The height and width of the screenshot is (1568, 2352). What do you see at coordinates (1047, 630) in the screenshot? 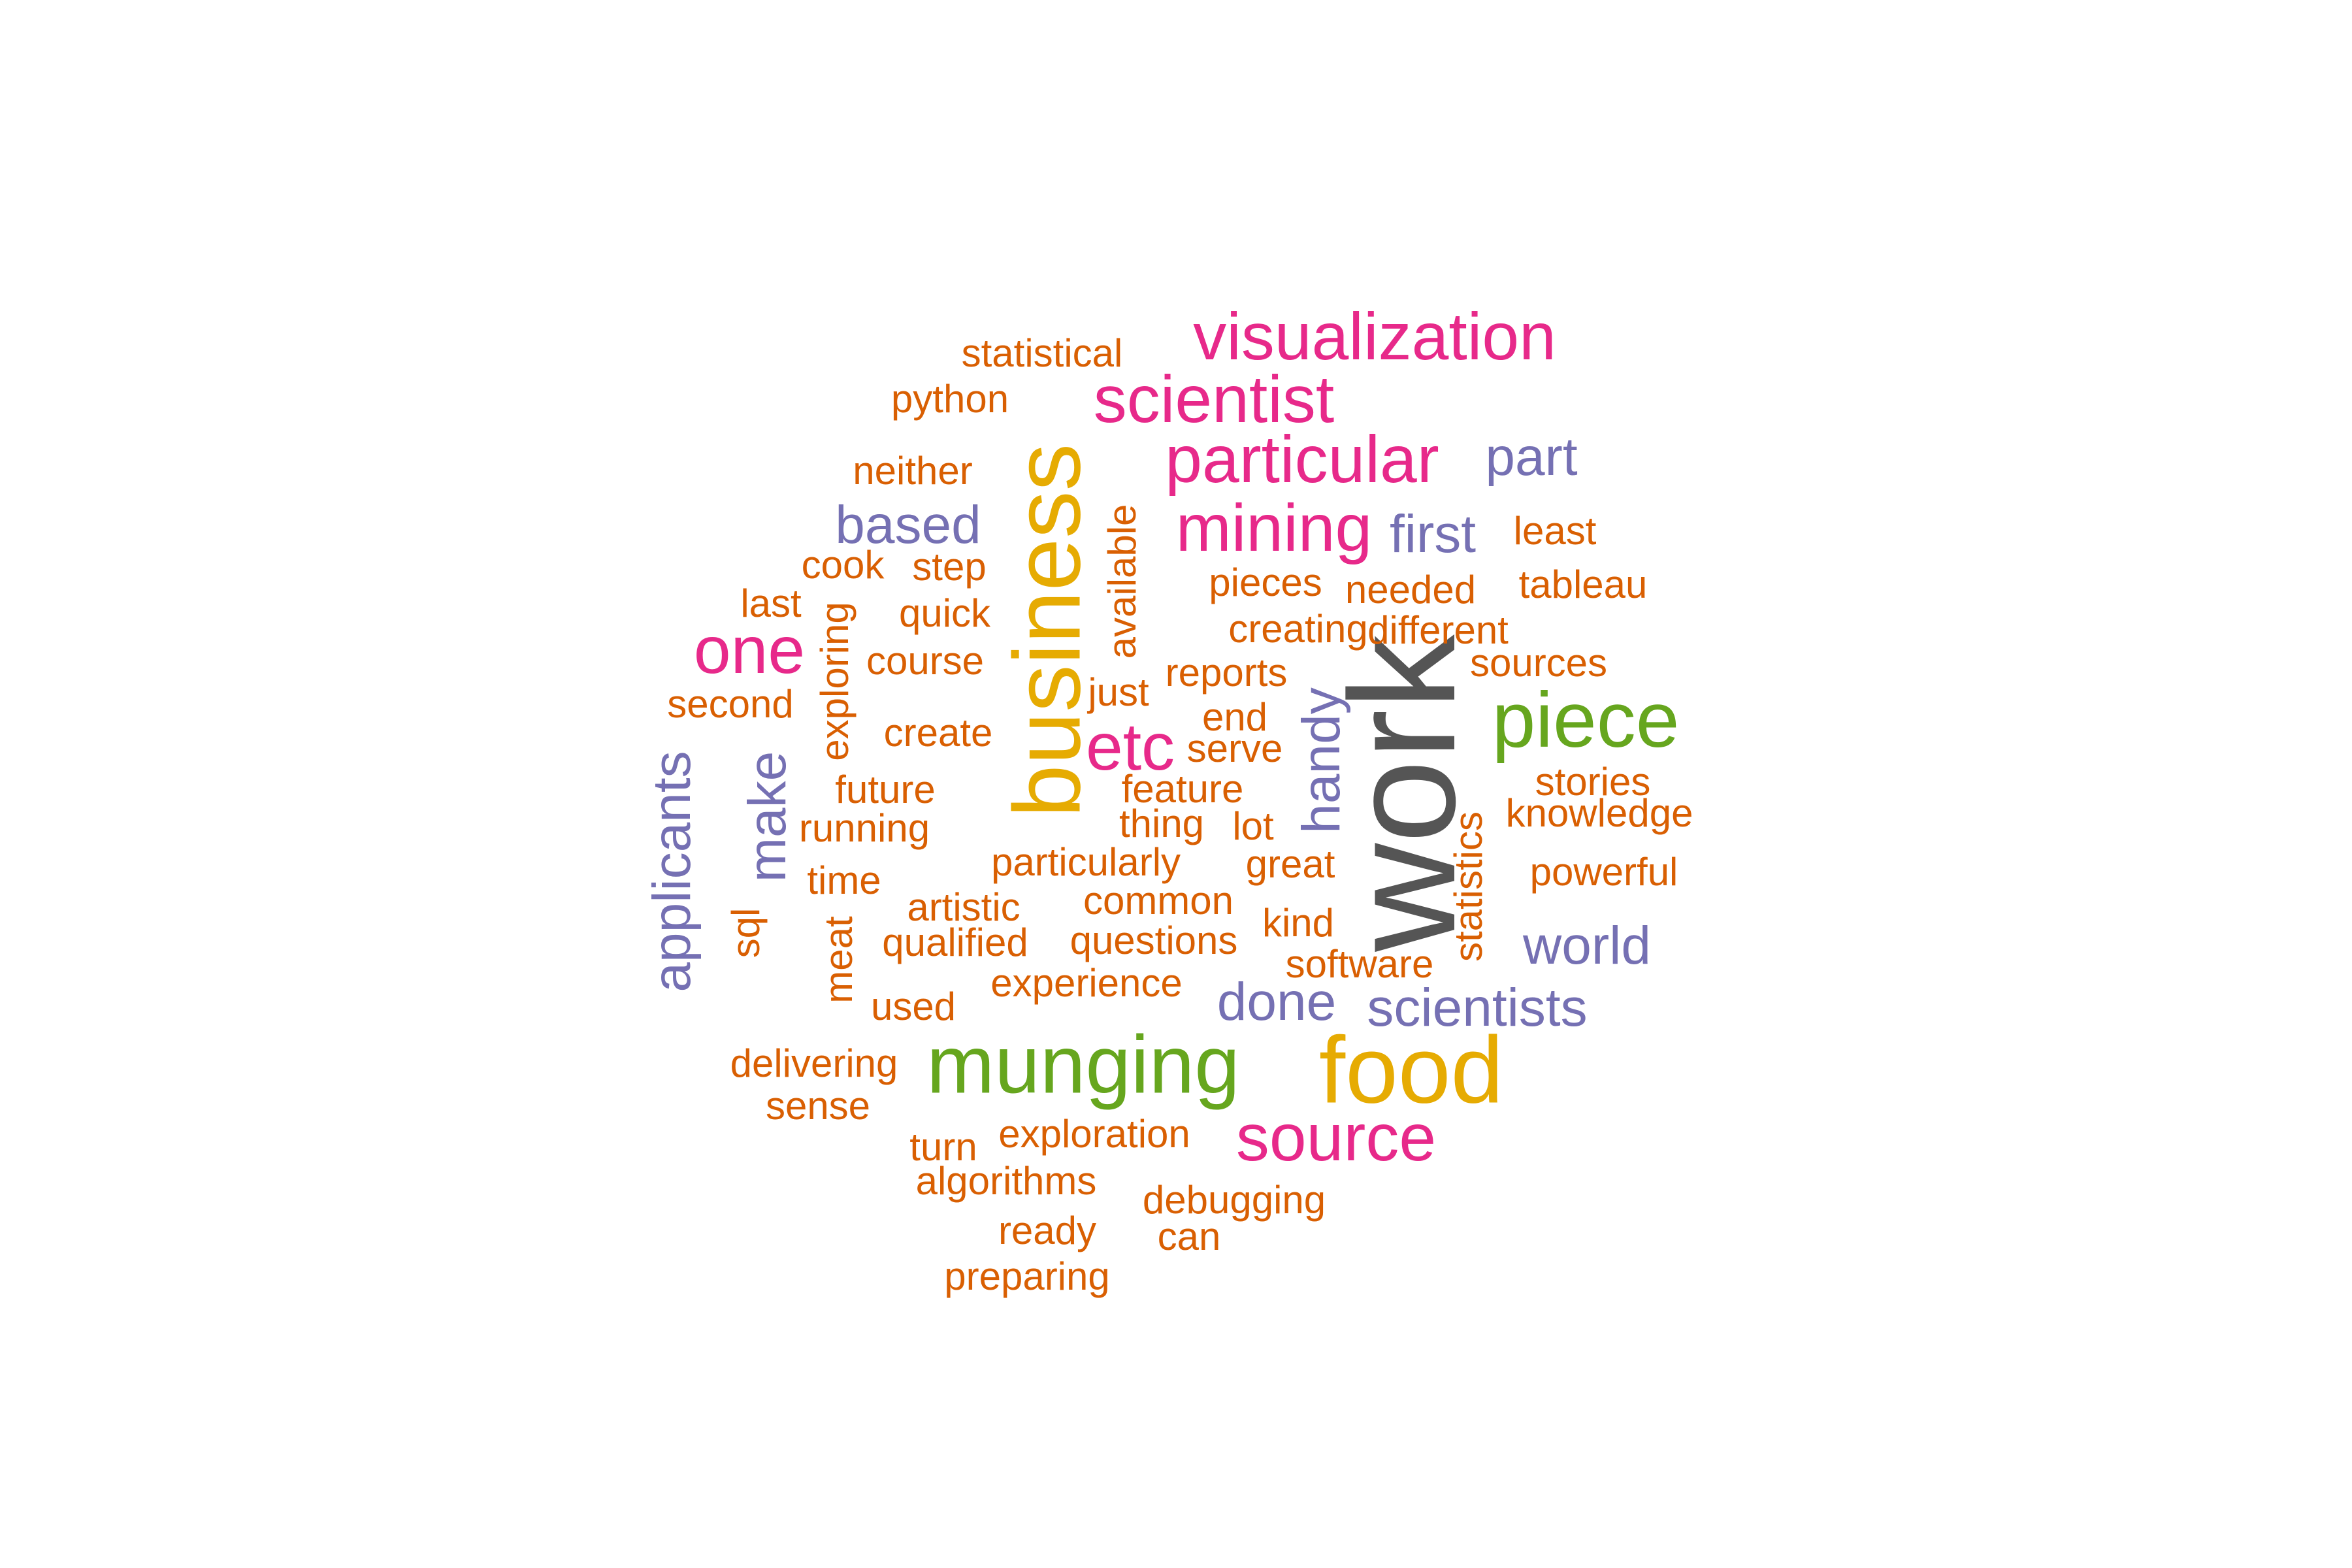
I see `word-business: business` at bounding box center [1047, 630].